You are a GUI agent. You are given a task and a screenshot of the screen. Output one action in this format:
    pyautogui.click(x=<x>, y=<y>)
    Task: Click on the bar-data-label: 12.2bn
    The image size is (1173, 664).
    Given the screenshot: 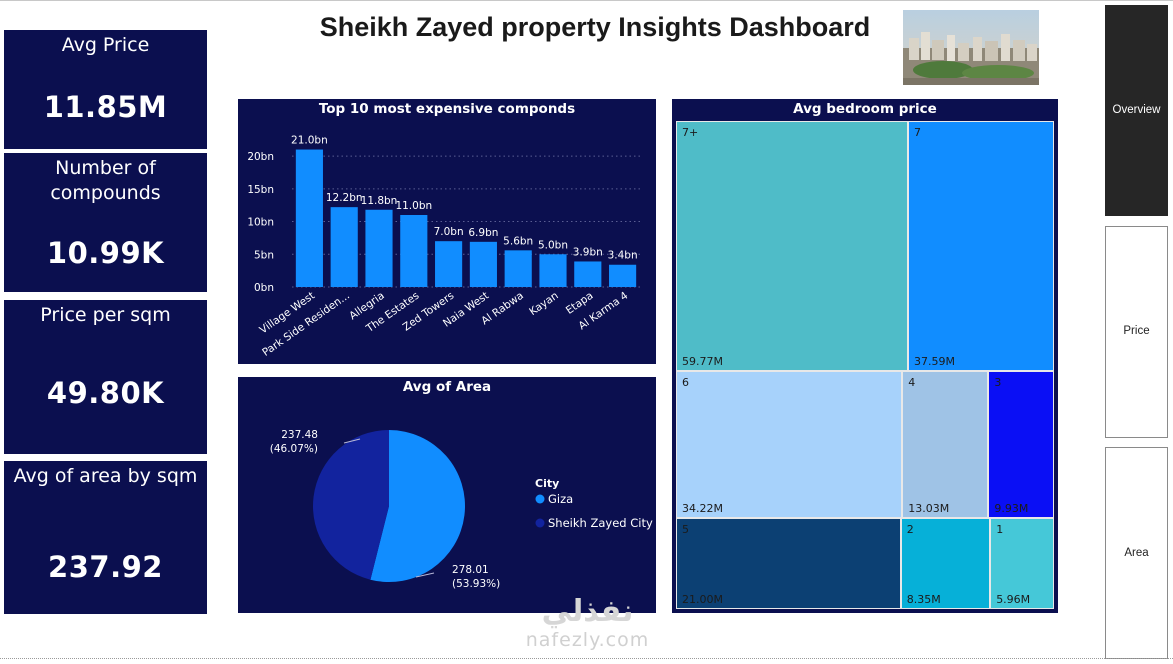 What is the action you would take?
    pyautogui.click(x=344, y=198)
    